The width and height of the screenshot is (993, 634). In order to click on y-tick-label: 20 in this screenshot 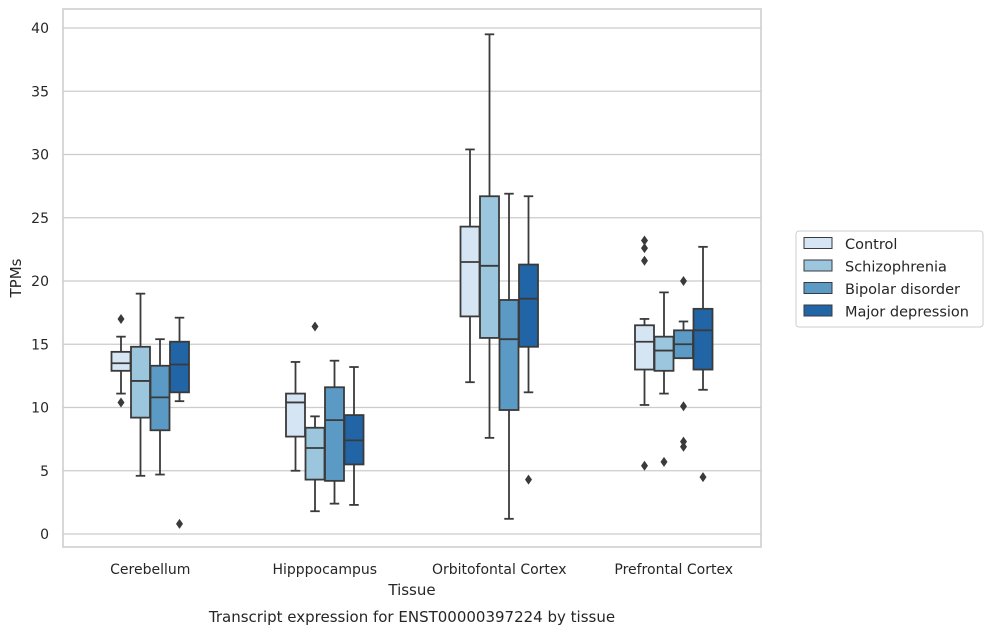, I will do `click(40, 282)`.